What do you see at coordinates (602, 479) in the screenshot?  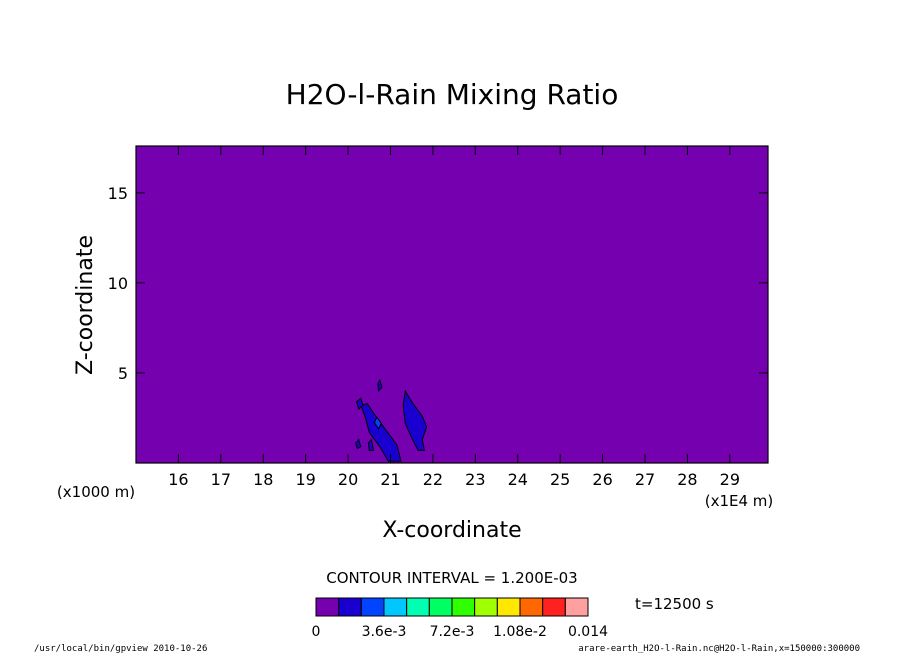 I see `x-tick-label: 26` at bounding box center [602, 479].